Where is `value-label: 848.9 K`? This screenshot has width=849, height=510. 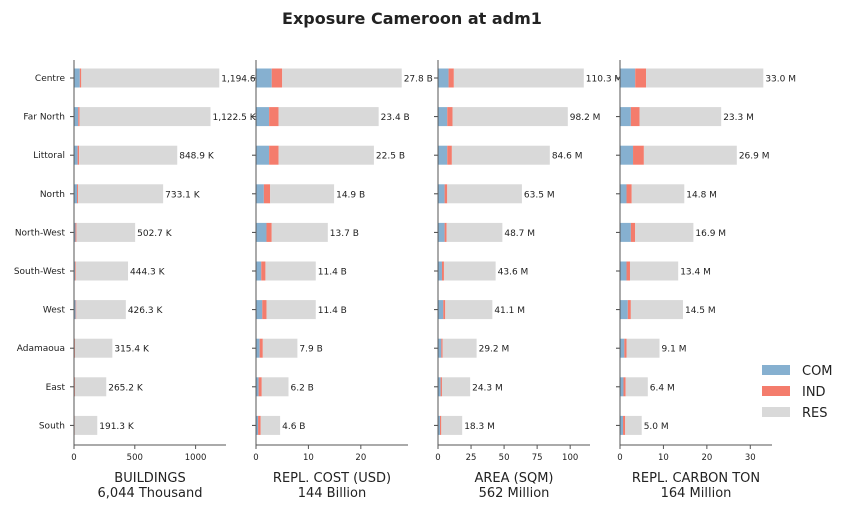 value-label: 848.9 K is located at coordinates (197, 157).